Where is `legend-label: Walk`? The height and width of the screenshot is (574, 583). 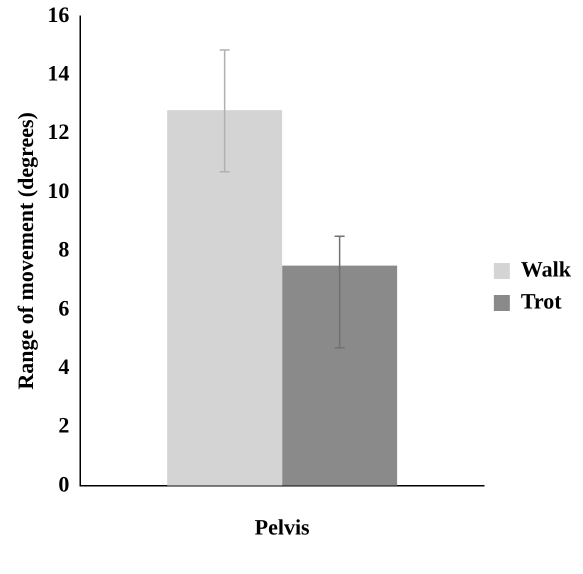
legend-label: Walk is located at coordinates (546, 269).